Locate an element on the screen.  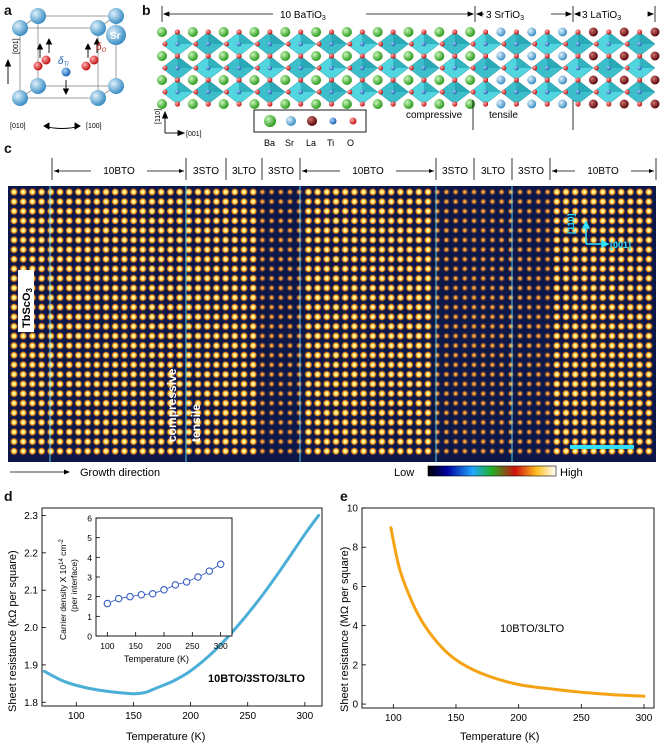
compressive-label: compressive is located at coordinates (434, 115).